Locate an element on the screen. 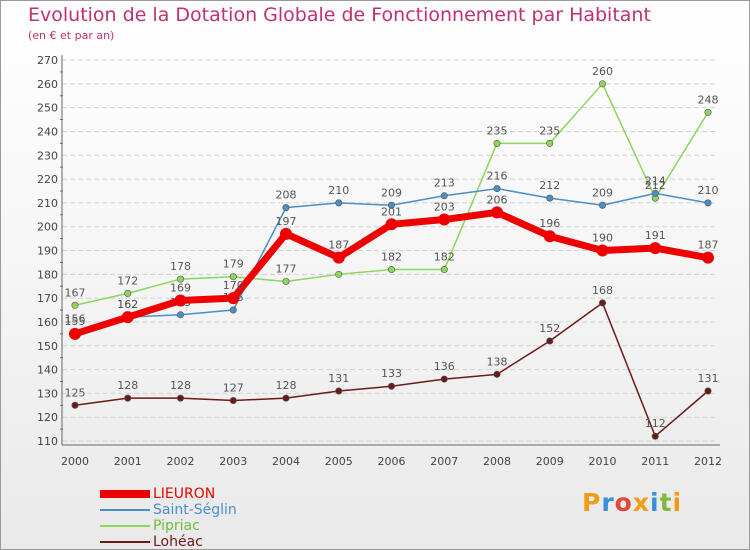 The width and height of the screenshot is (750, 550). legend-label-lieuron: LIEURON is located at coordinates (184, 494).